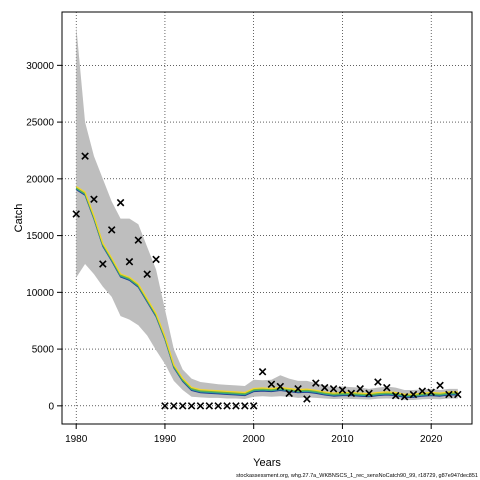  What do you see at coordinates (43, 350) in the screenshot?
I see `y-tick-label: 5000` at bounding box center [43, 350].